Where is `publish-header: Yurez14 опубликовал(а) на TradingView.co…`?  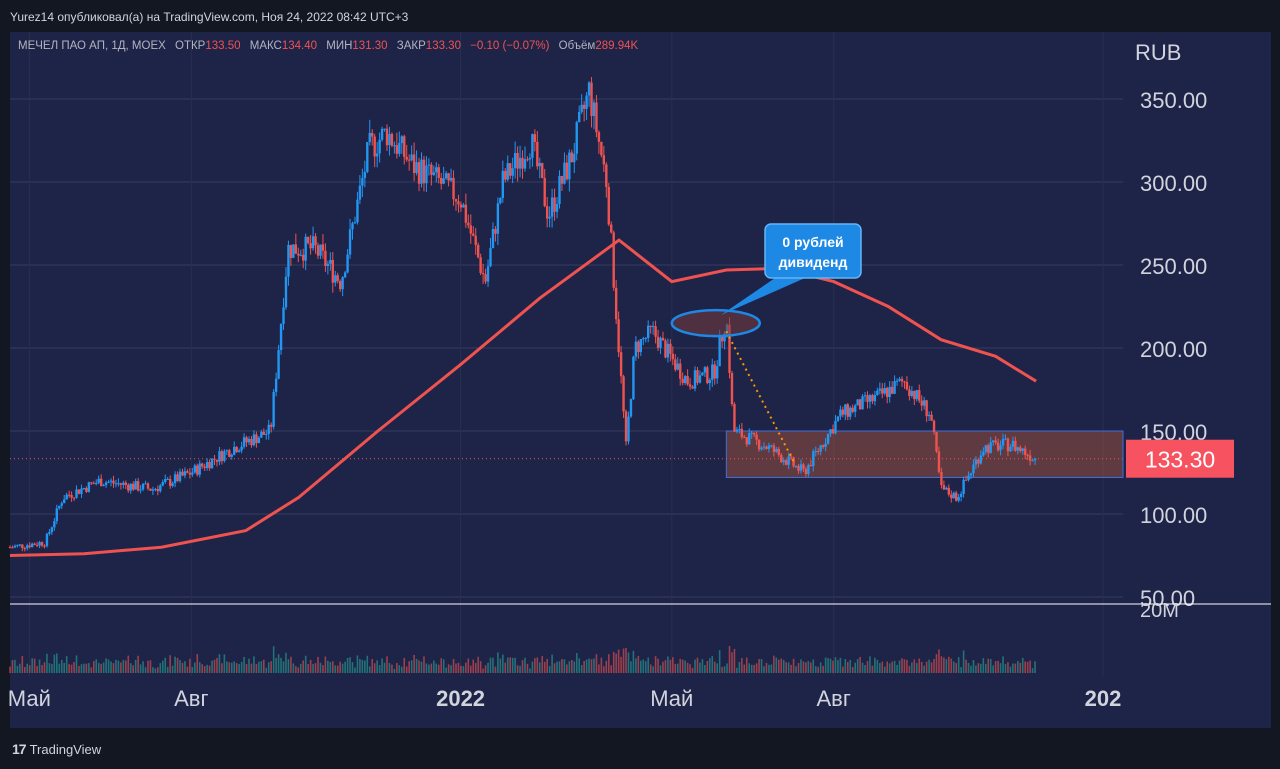 publish-header: Yurez14 опубликовал(а) на TradingView.co… is located at coordinates (640, 16).